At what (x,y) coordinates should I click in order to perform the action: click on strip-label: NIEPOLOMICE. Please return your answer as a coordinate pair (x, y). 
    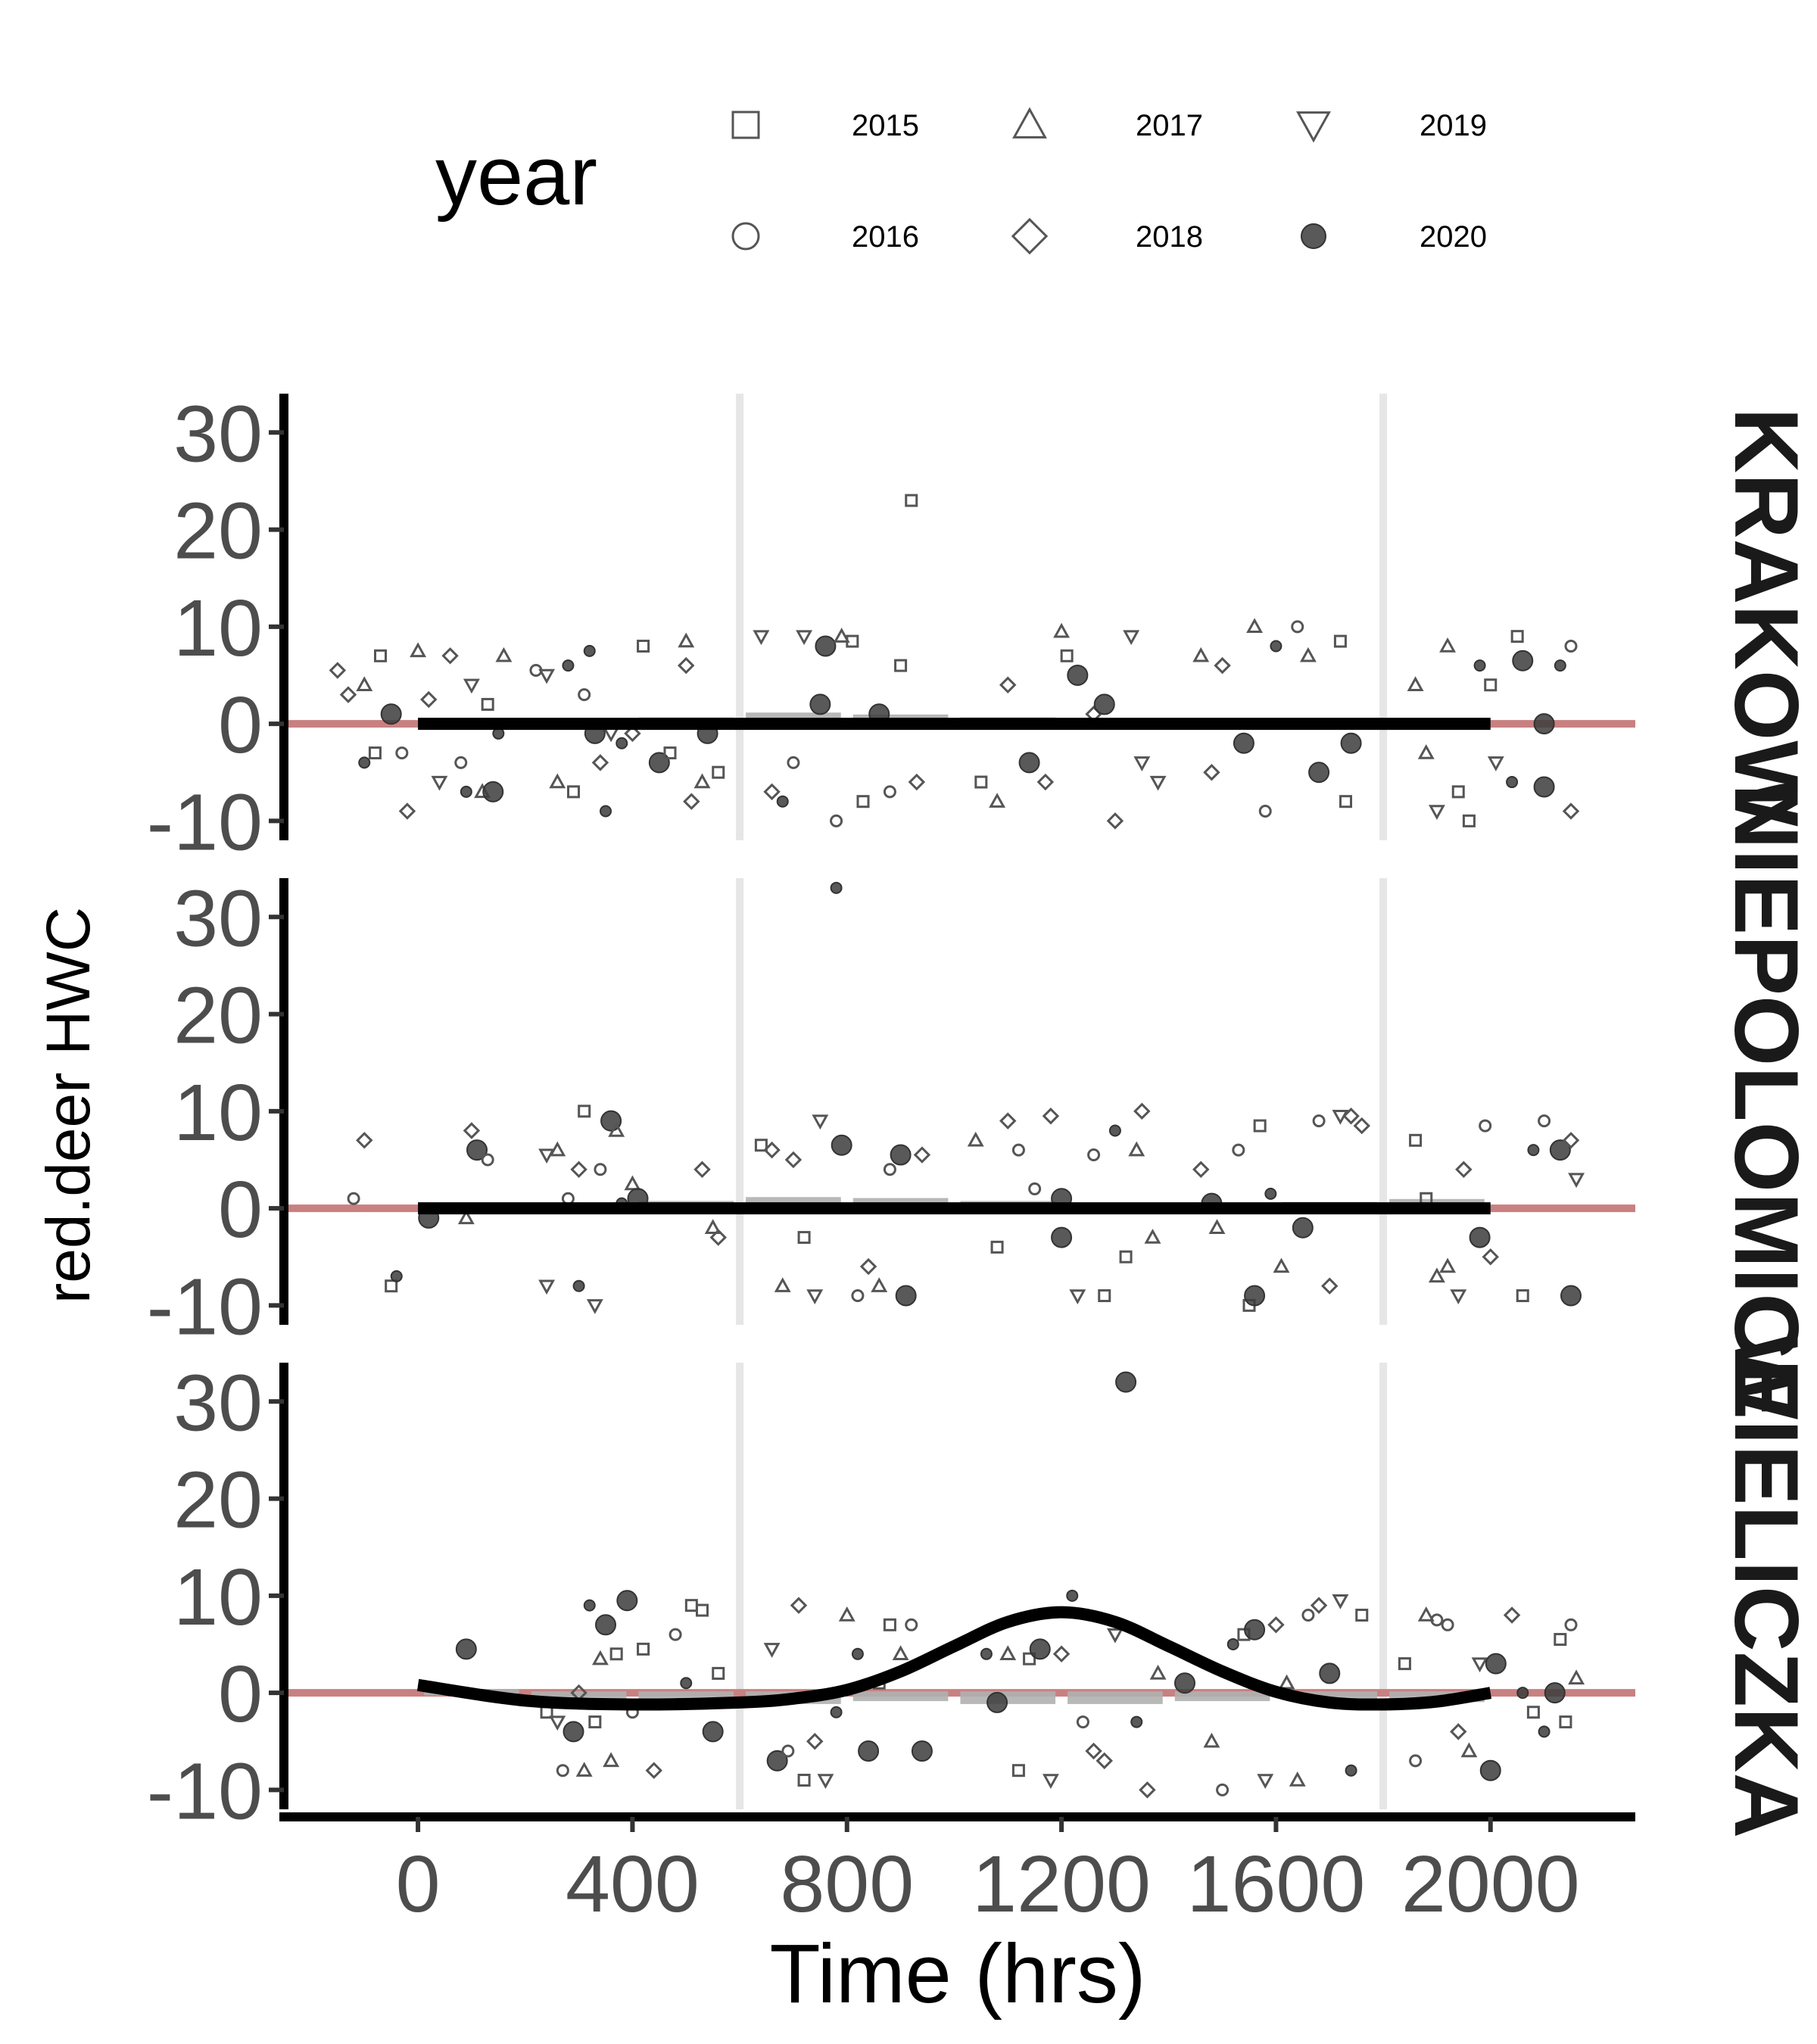
    Looking at the image, I should click on (1766, 1101).